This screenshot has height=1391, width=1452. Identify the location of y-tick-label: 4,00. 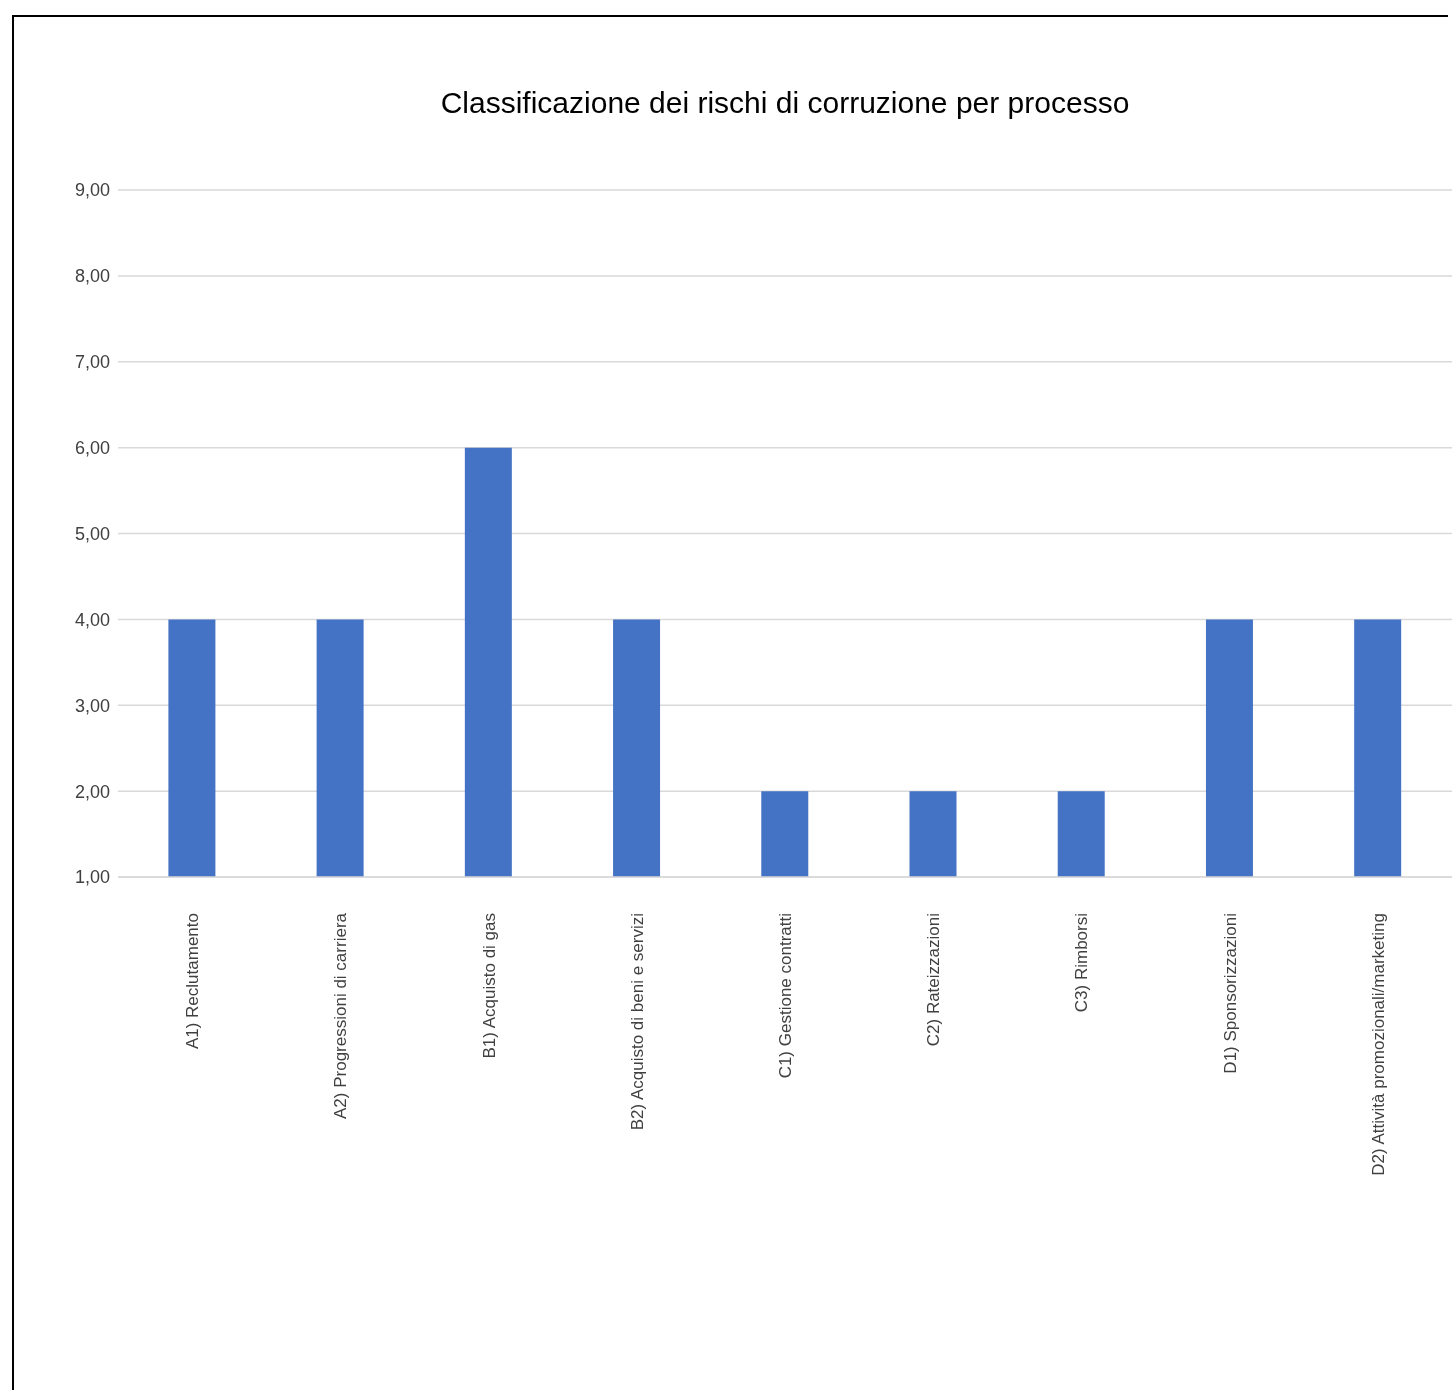
(92, 619).